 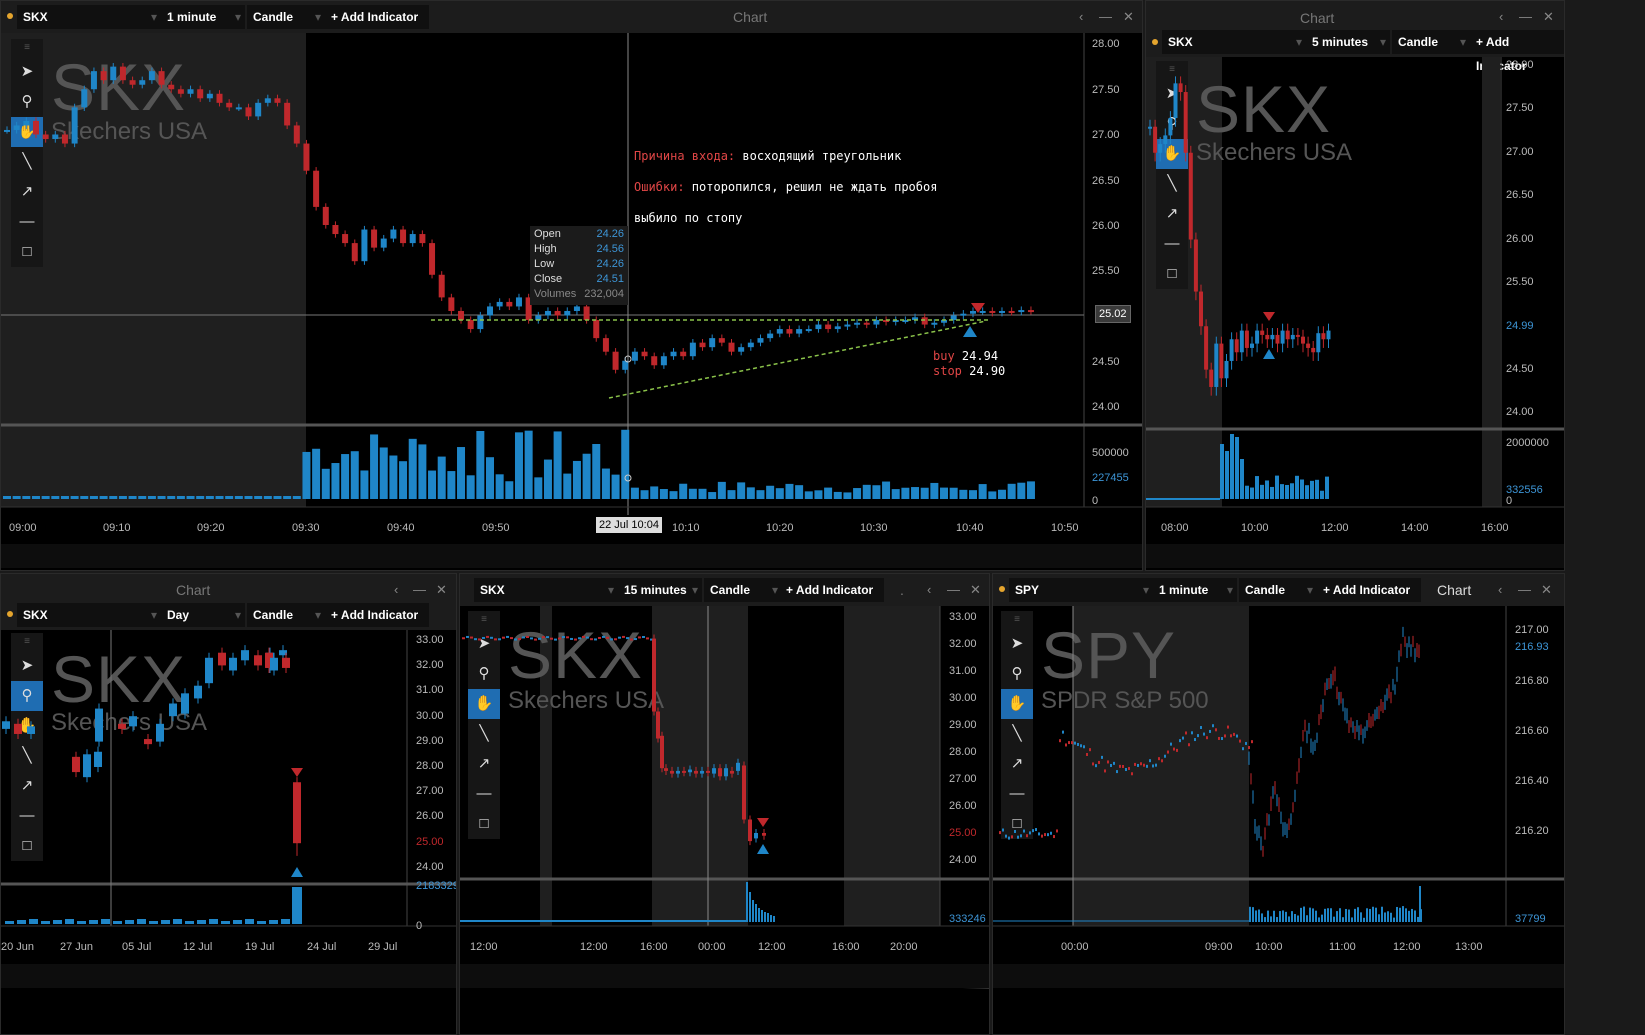 I want to click on timeframe-select: Day, so click(x=203, y=615).